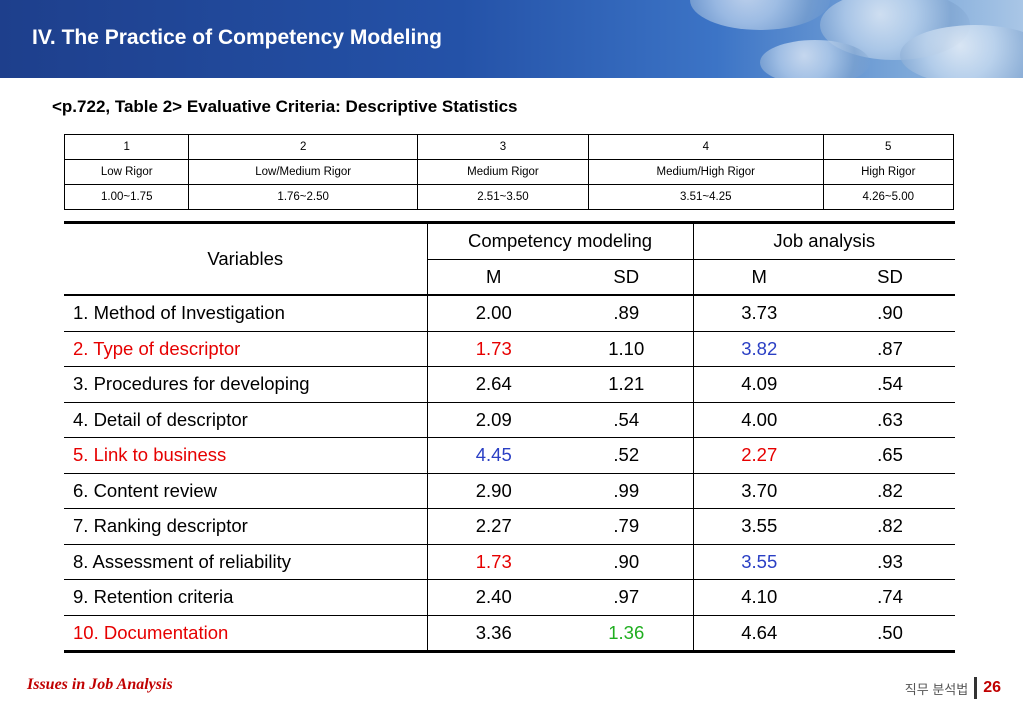  What do you see at coordinates (627, 597) in the screenshot?
I see `cm-sd: .97` at bounding box center [627, 597].